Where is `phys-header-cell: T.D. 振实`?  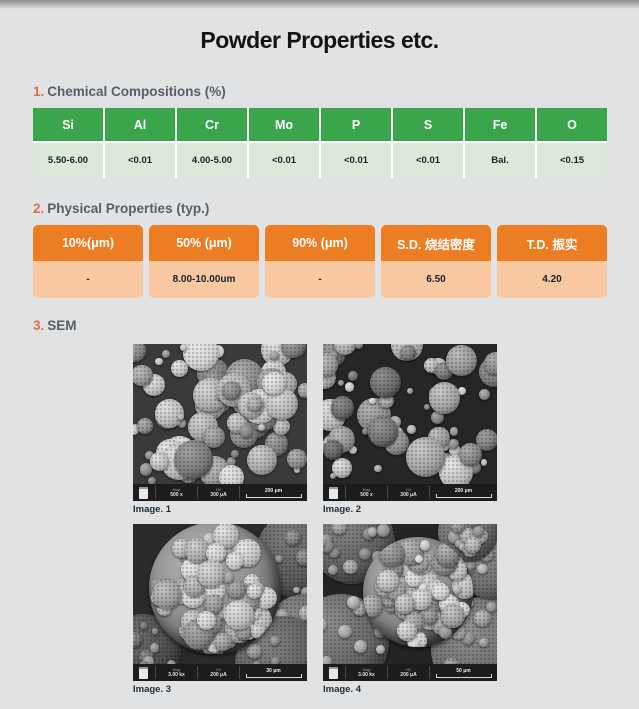 phys-header-cell: T.D. 振实 is located at coordinates (552, 243).